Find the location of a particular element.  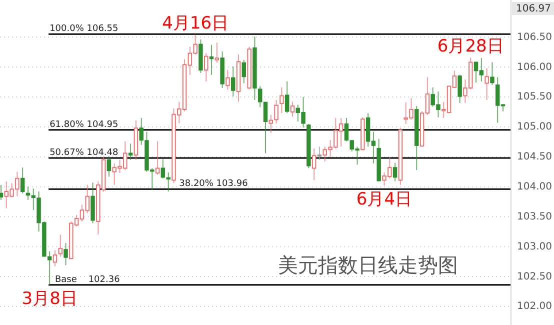

y-tick-label: 106.50 is located at coordinates (534, 37).